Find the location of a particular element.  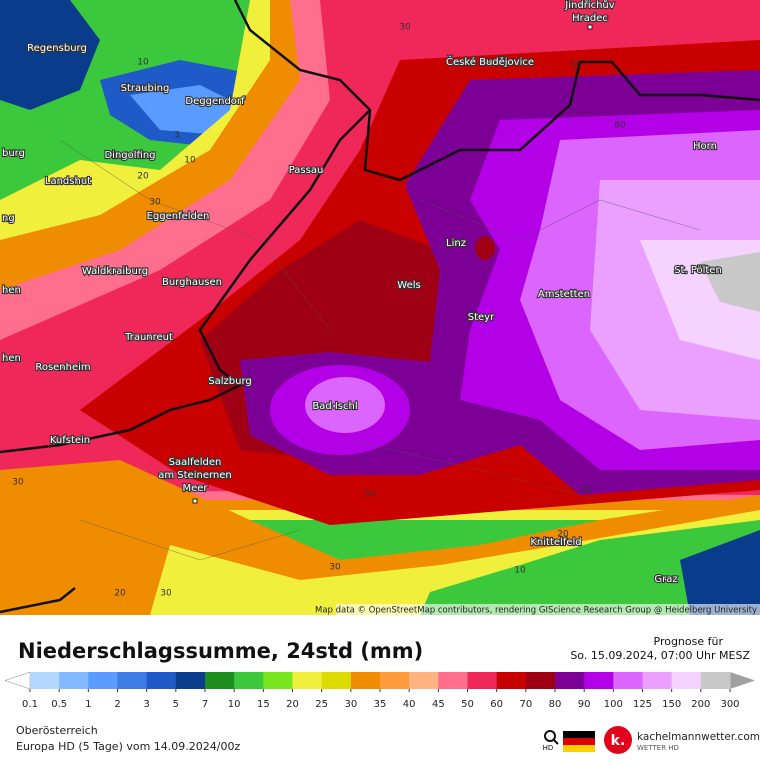

colorbar-tick-label: 7 is located at coordinates (205, 704).